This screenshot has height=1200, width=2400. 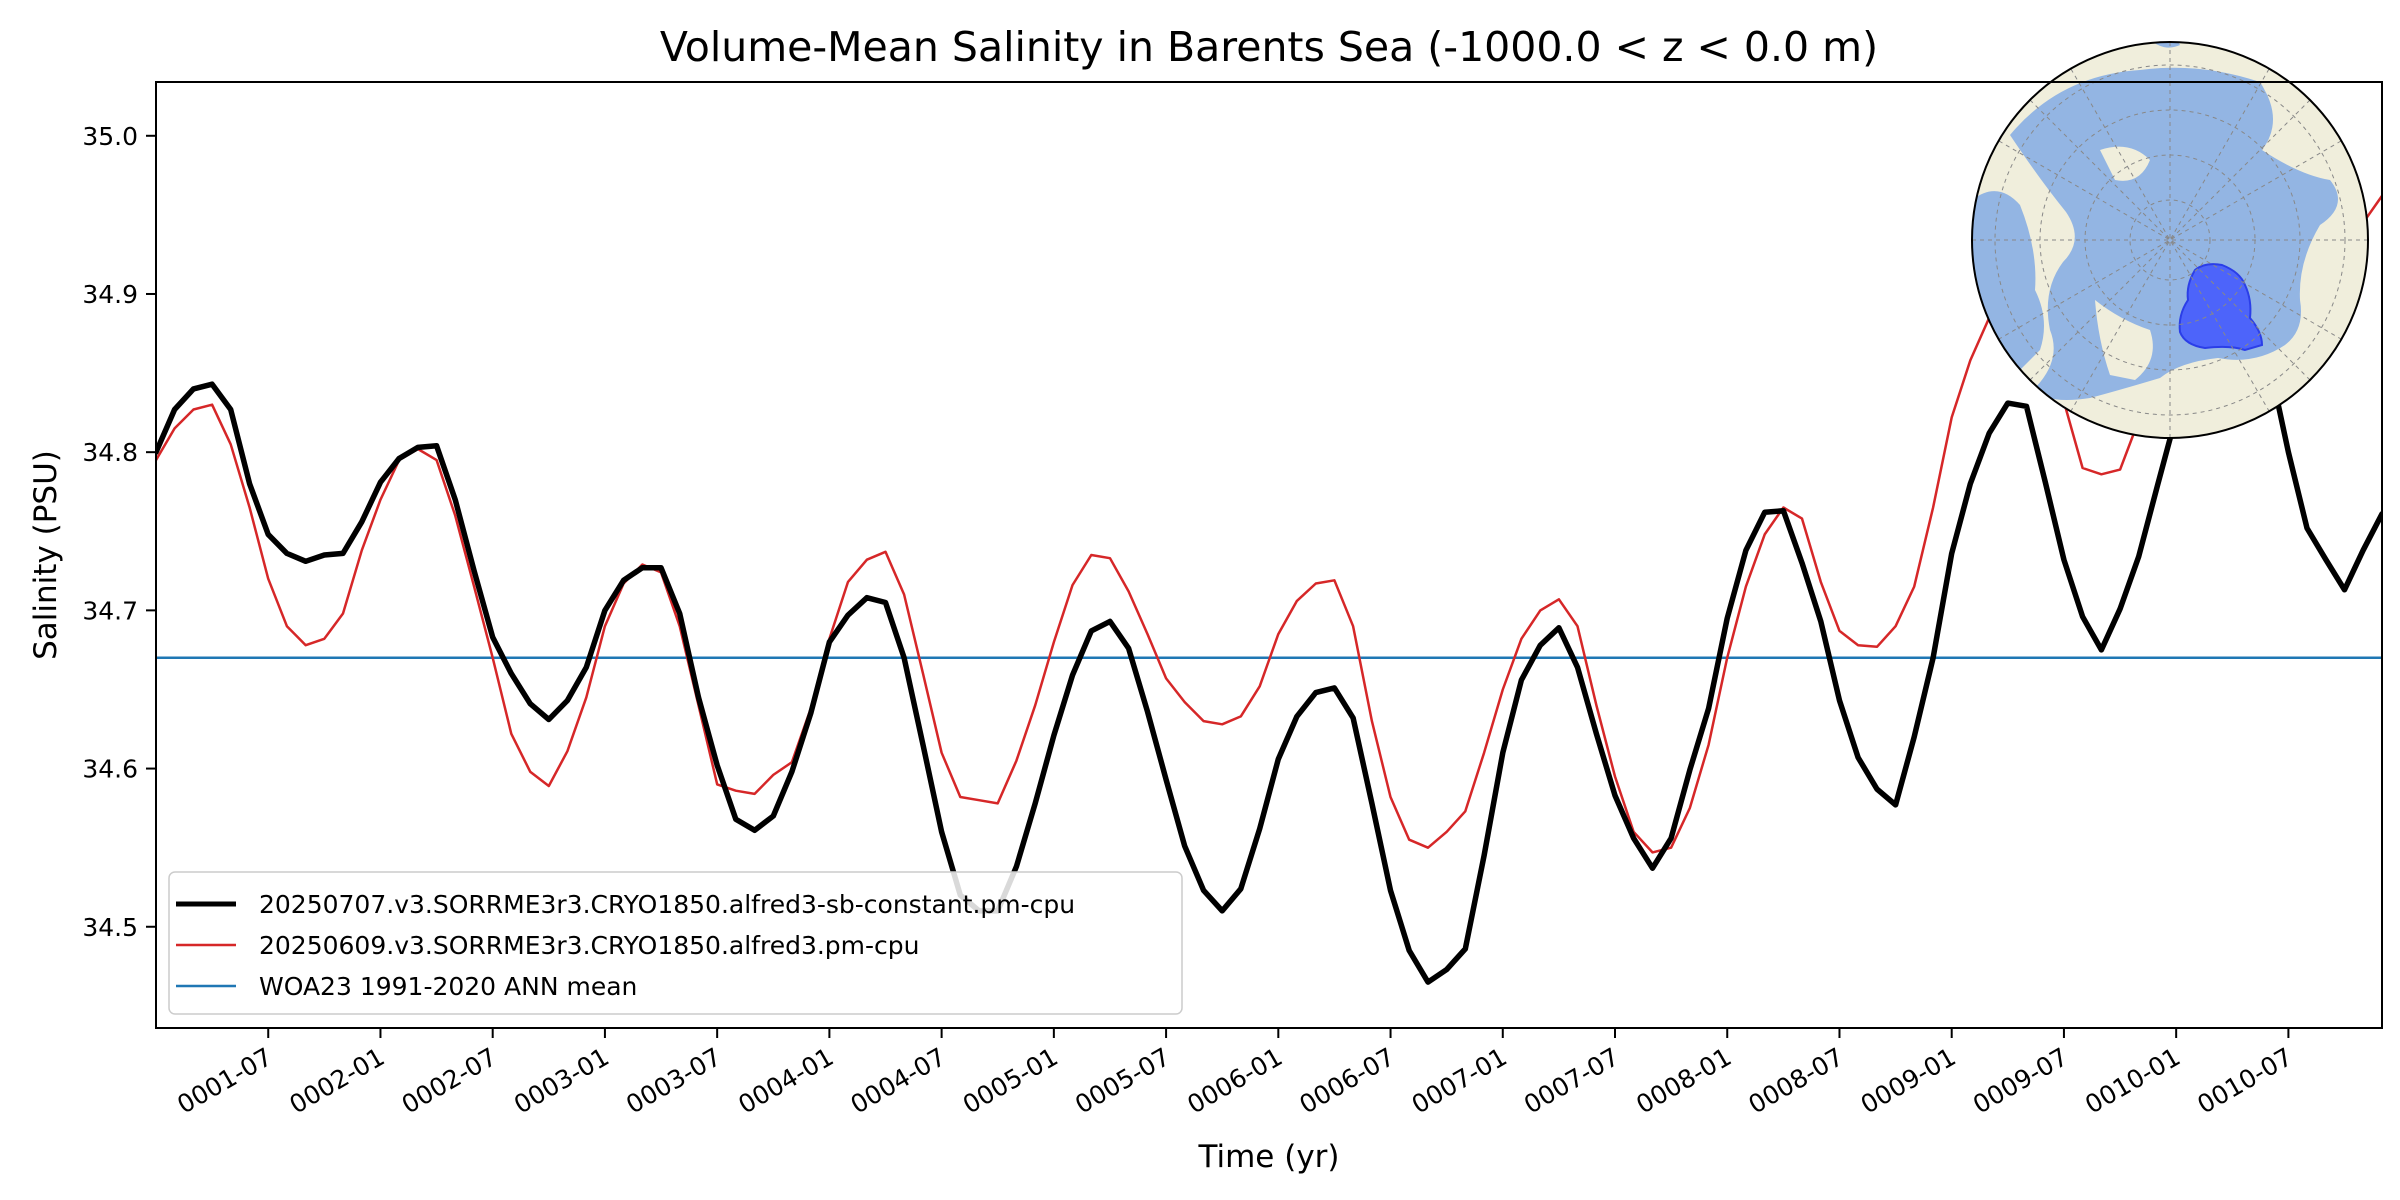 What do you see at coordinates (785, 1080) in the screenshot?
I see `x-tick-label: 0004-01` at bounding box center [785, 1080].